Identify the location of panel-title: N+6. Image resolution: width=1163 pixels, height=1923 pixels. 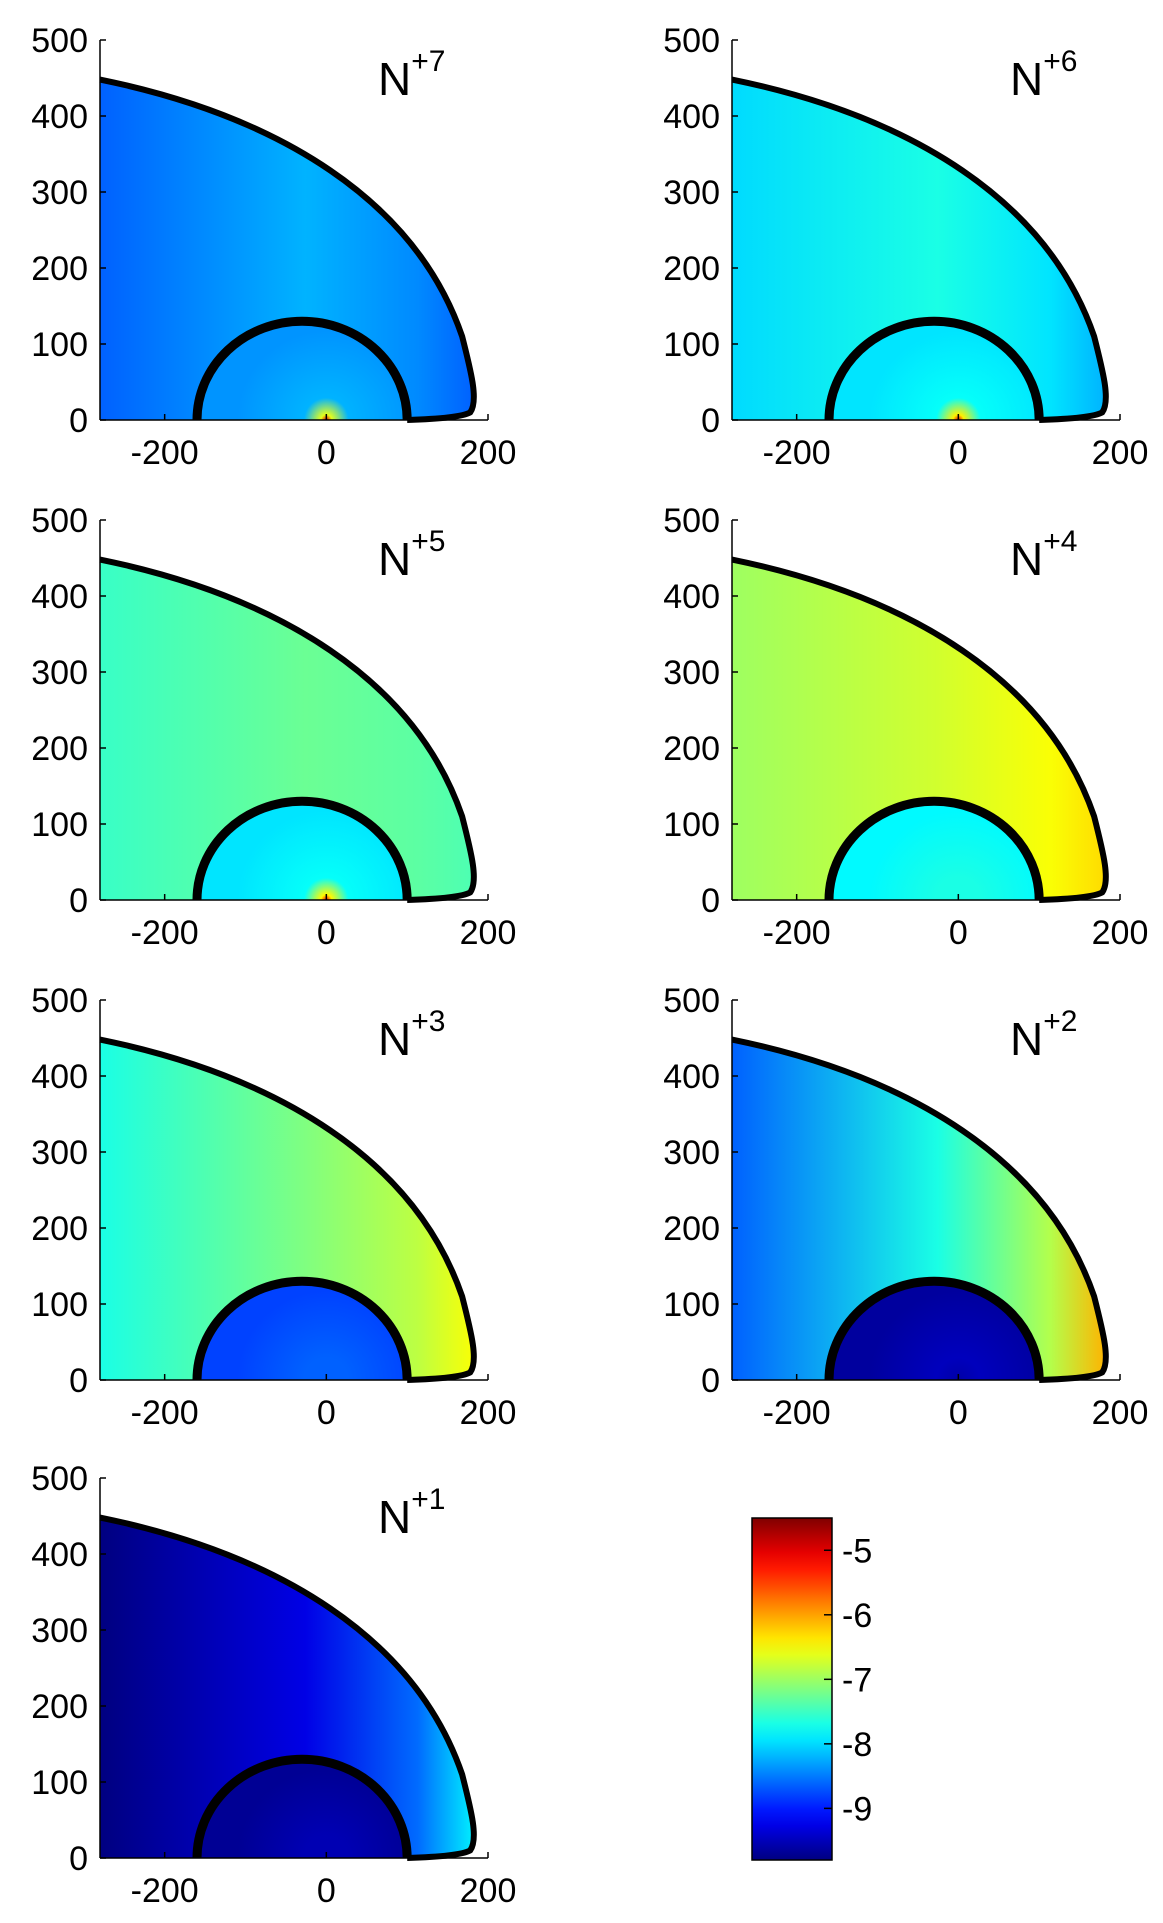
(1043, 75).